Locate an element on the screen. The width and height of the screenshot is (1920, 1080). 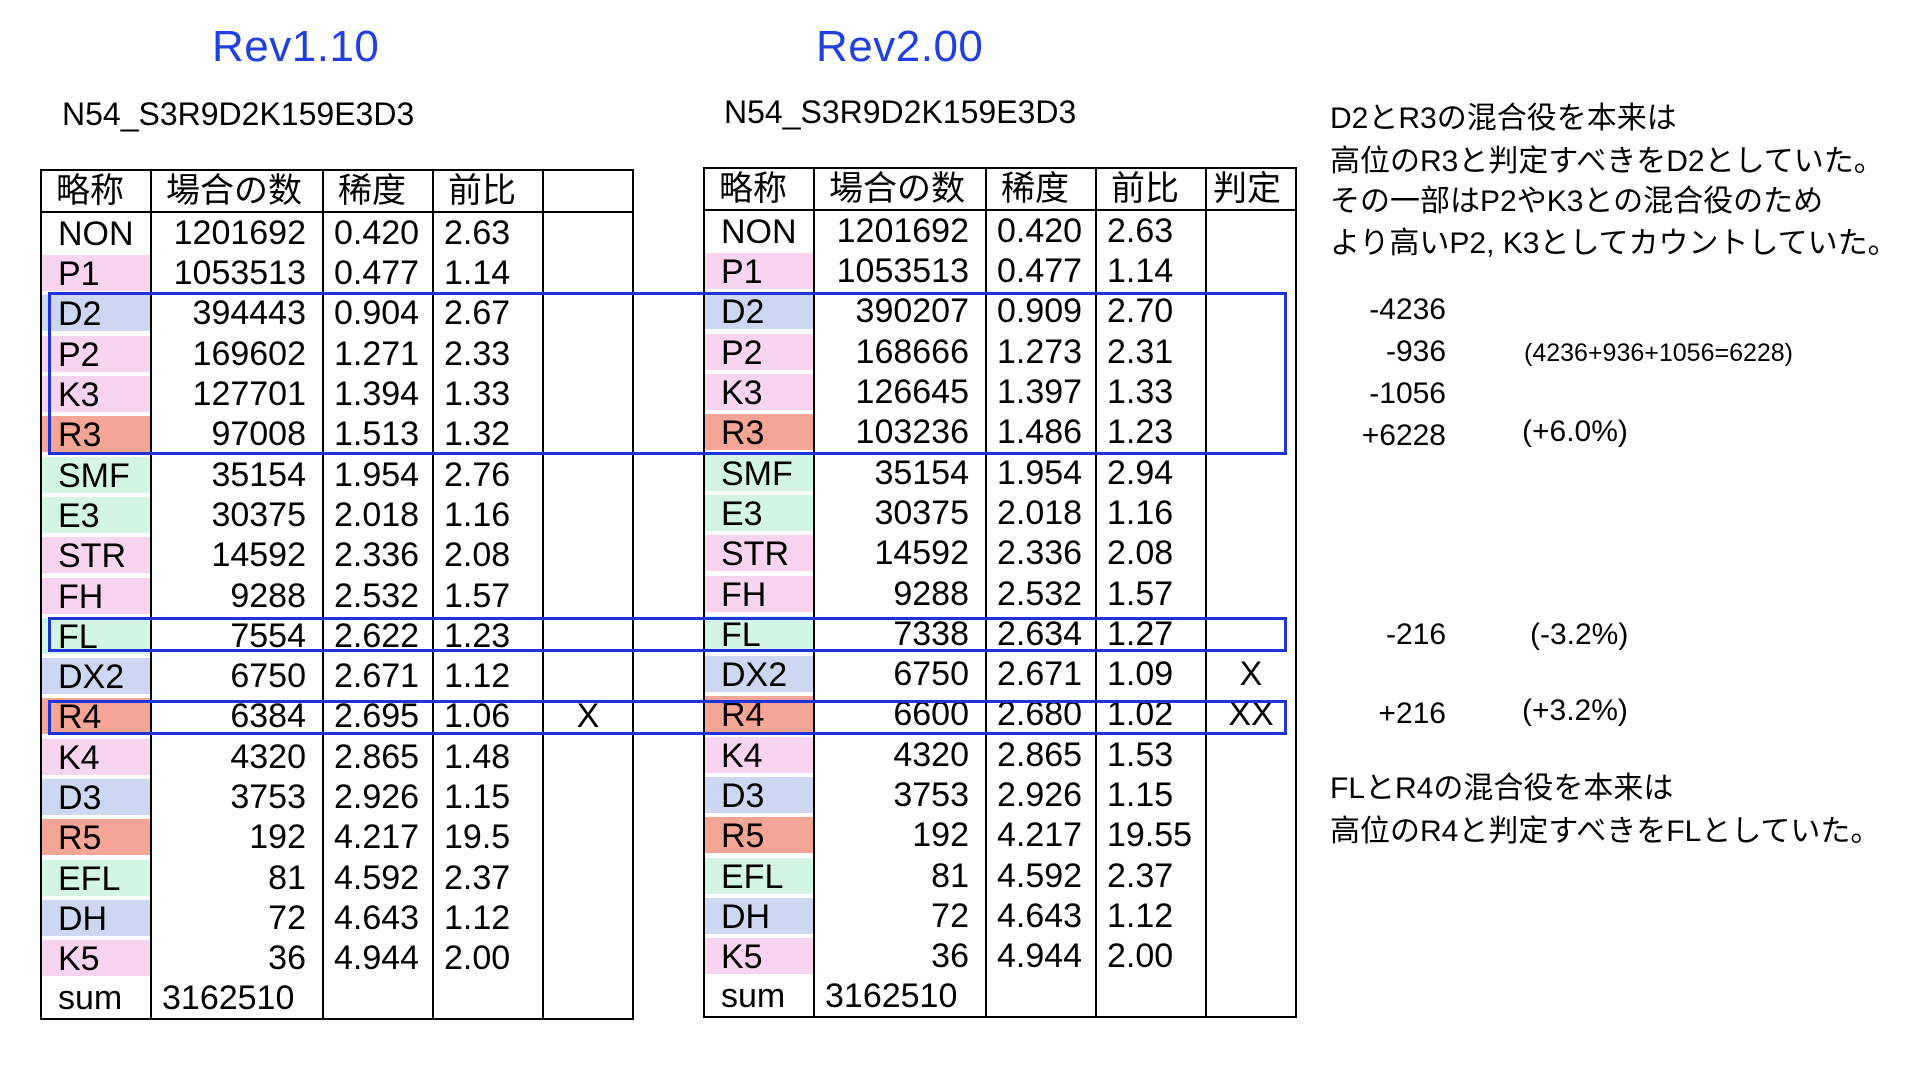
row-count: 81 is located at coordinates (237, 877).